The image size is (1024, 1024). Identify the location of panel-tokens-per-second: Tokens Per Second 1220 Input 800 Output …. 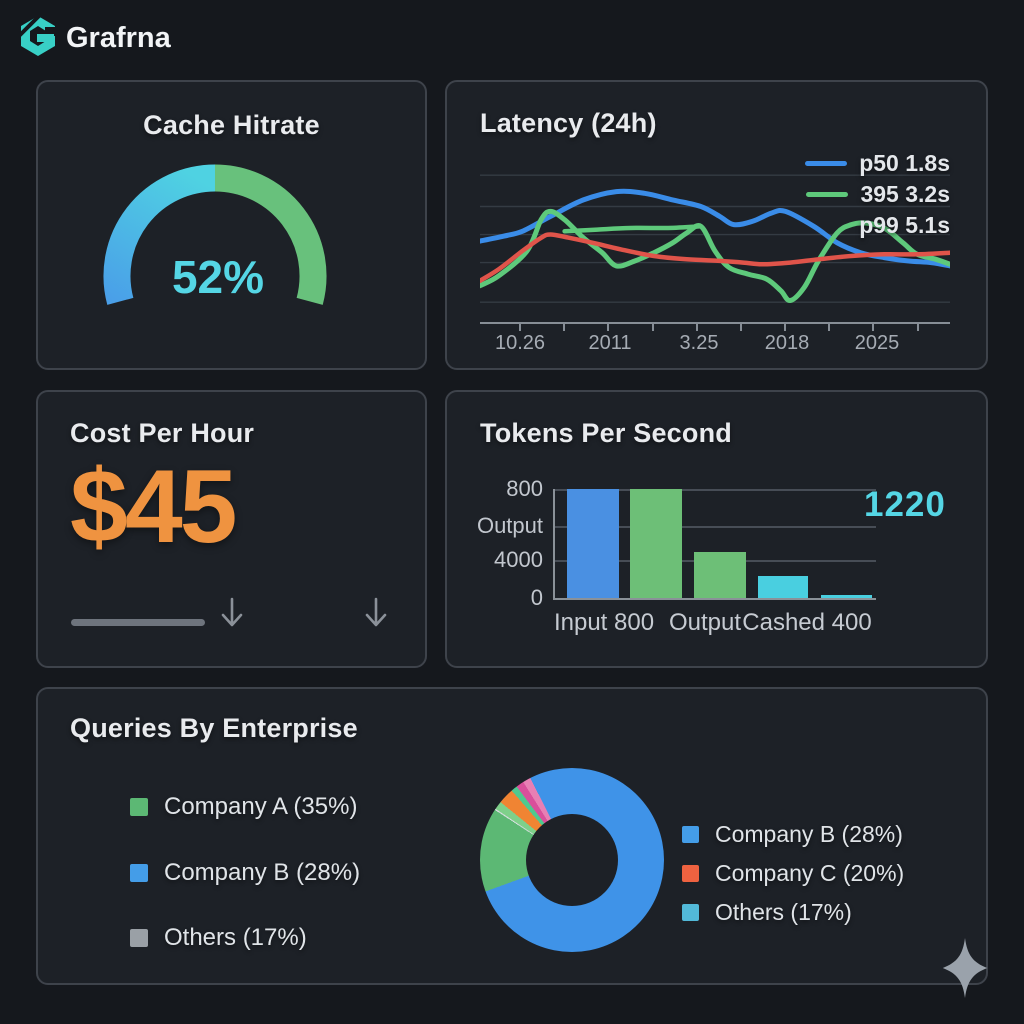
(716, 529).